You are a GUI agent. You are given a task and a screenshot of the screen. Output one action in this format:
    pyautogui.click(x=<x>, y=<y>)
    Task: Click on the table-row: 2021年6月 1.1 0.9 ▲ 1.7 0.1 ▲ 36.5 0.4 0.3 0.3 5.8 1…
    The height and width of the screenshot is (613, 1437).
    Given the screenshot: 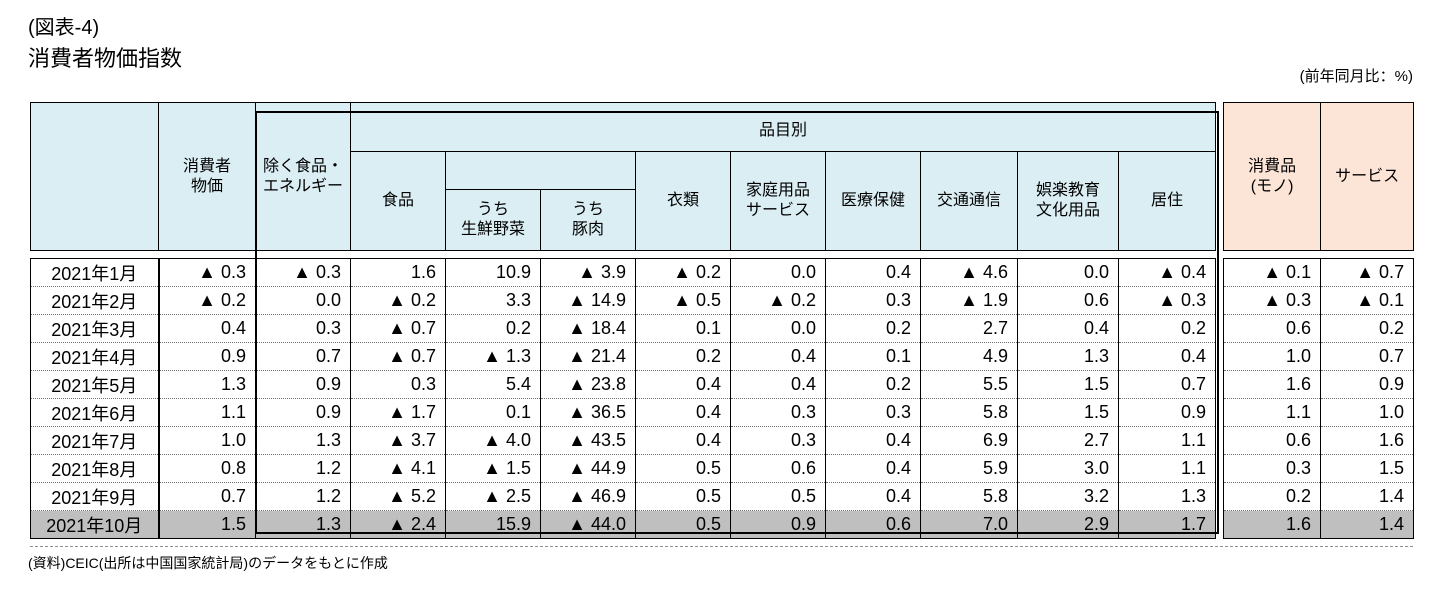 What is the action you would take?
    pyautogui.click(x=722, y=412)
    